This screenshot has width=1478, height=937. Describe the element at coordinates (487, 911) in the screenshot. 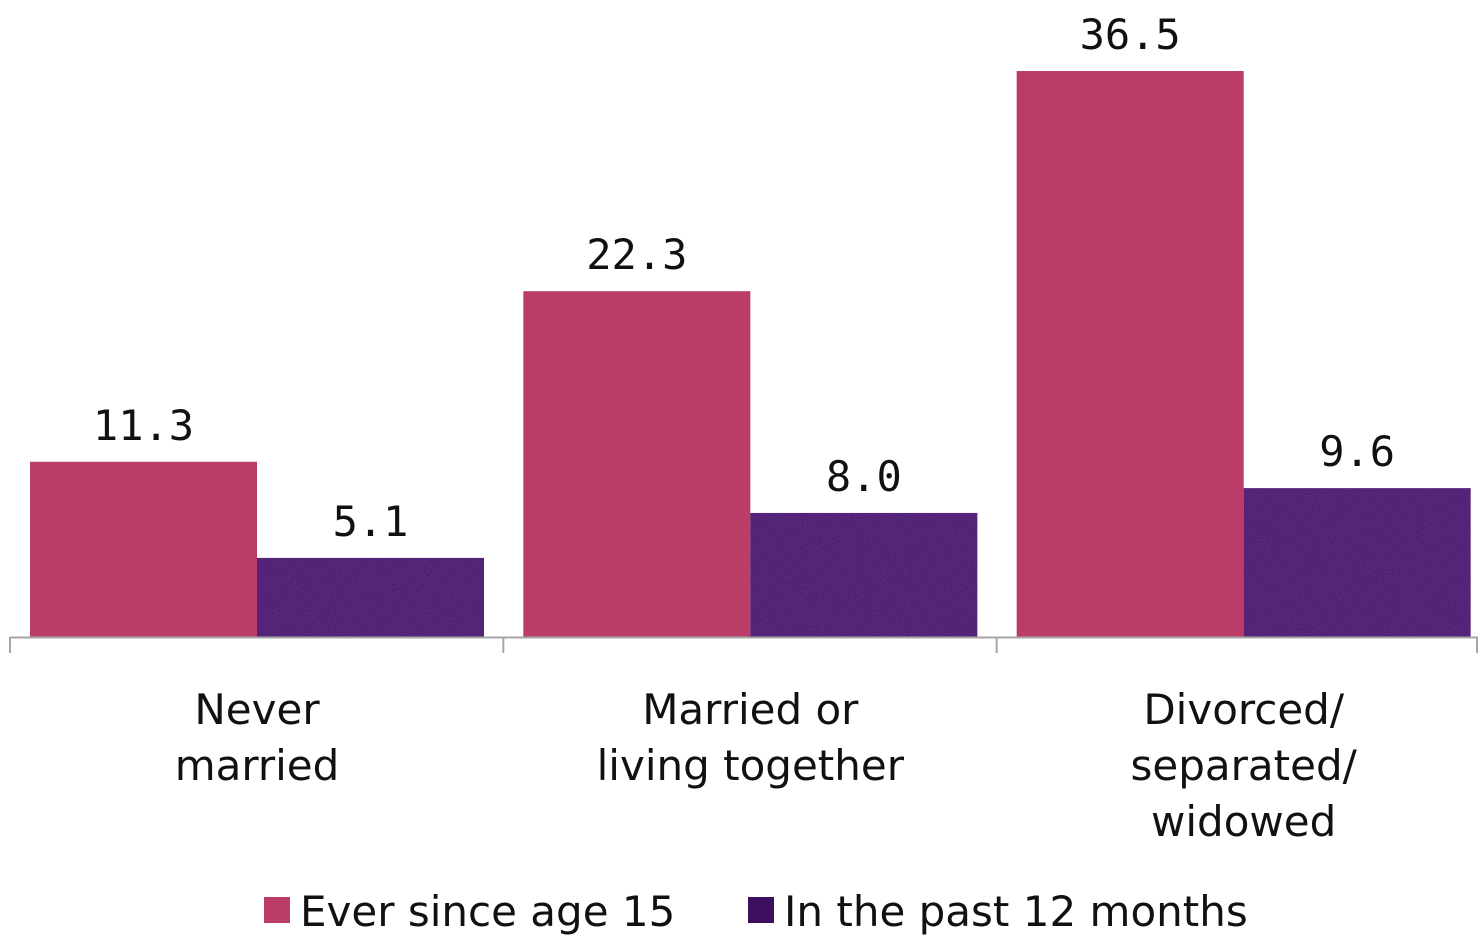

I see `legend-label: Ever since age 15` at that location.